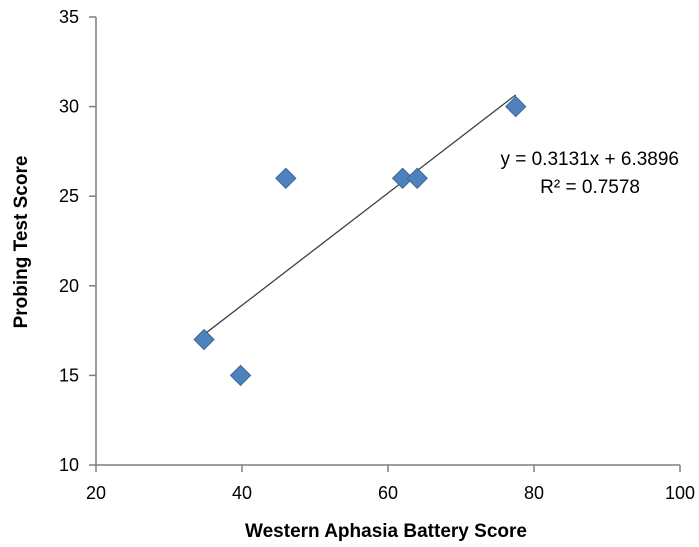 The height and width of the screenshot is (547, 699). What do you see at coordinates (69, 196) in the screenshot?
I see `y-tick-label: 25` at bounding box center [69, 196].